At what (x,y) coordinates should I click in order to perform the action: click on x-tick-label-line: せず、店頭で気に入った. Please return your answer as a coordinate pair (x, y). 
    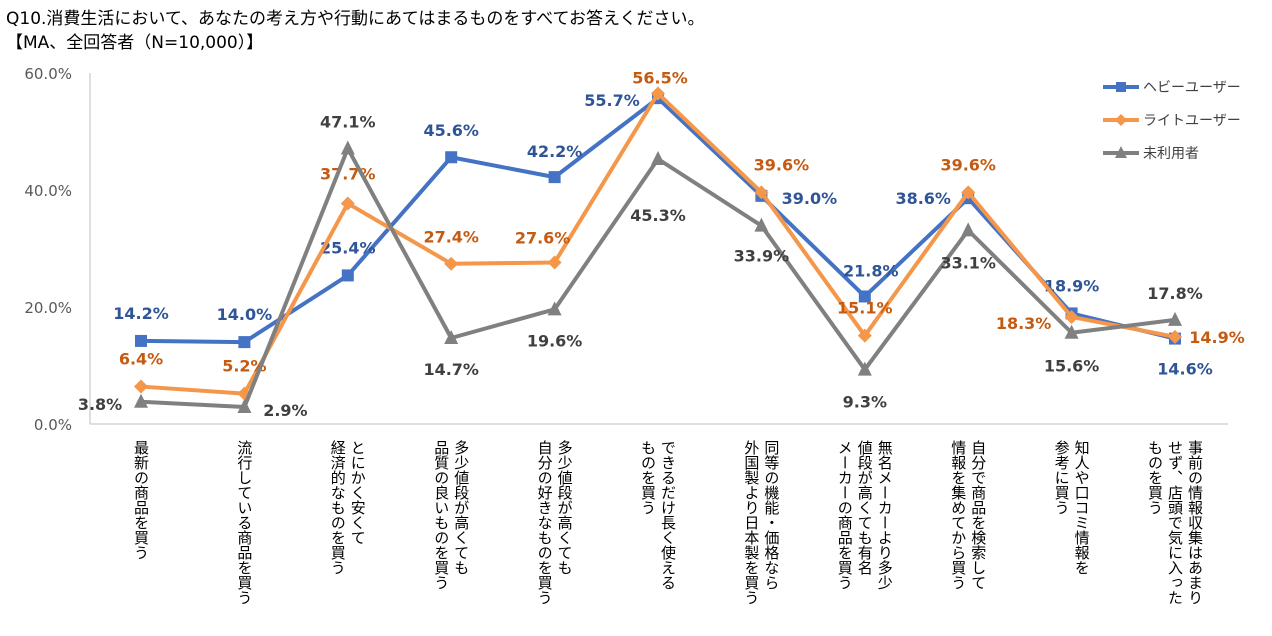
    Looking at the image, I should click on (1175, 522).